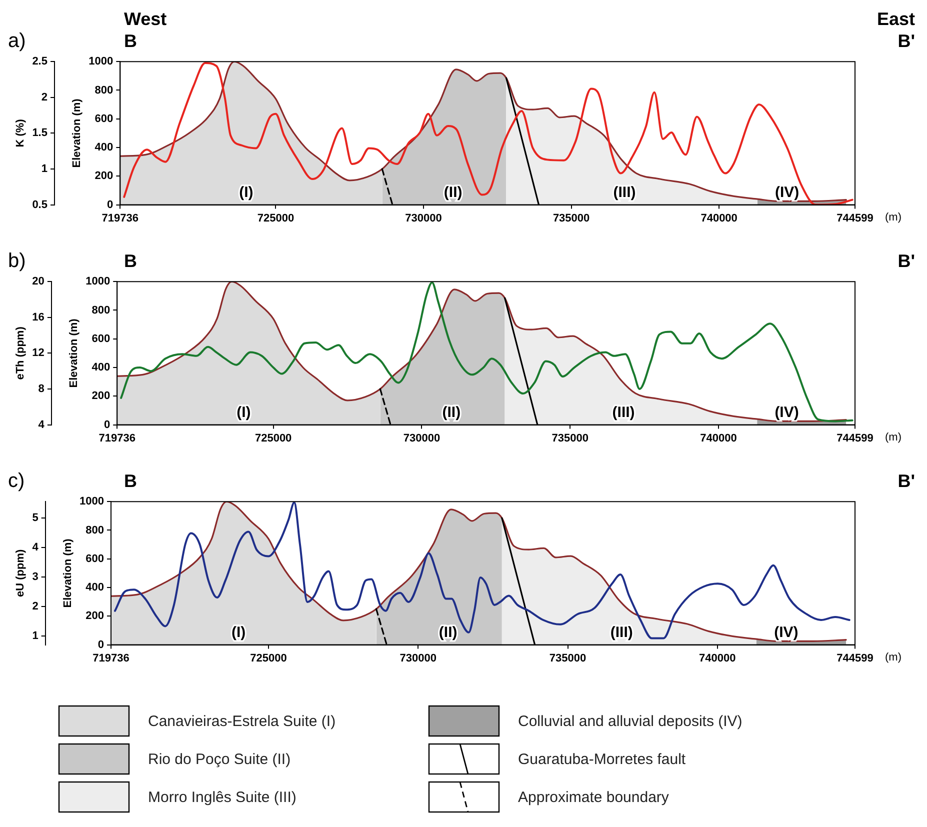  Describe the element at coordinates (17, 261) in the screenshot. I see `chart-title: b)` at that location.